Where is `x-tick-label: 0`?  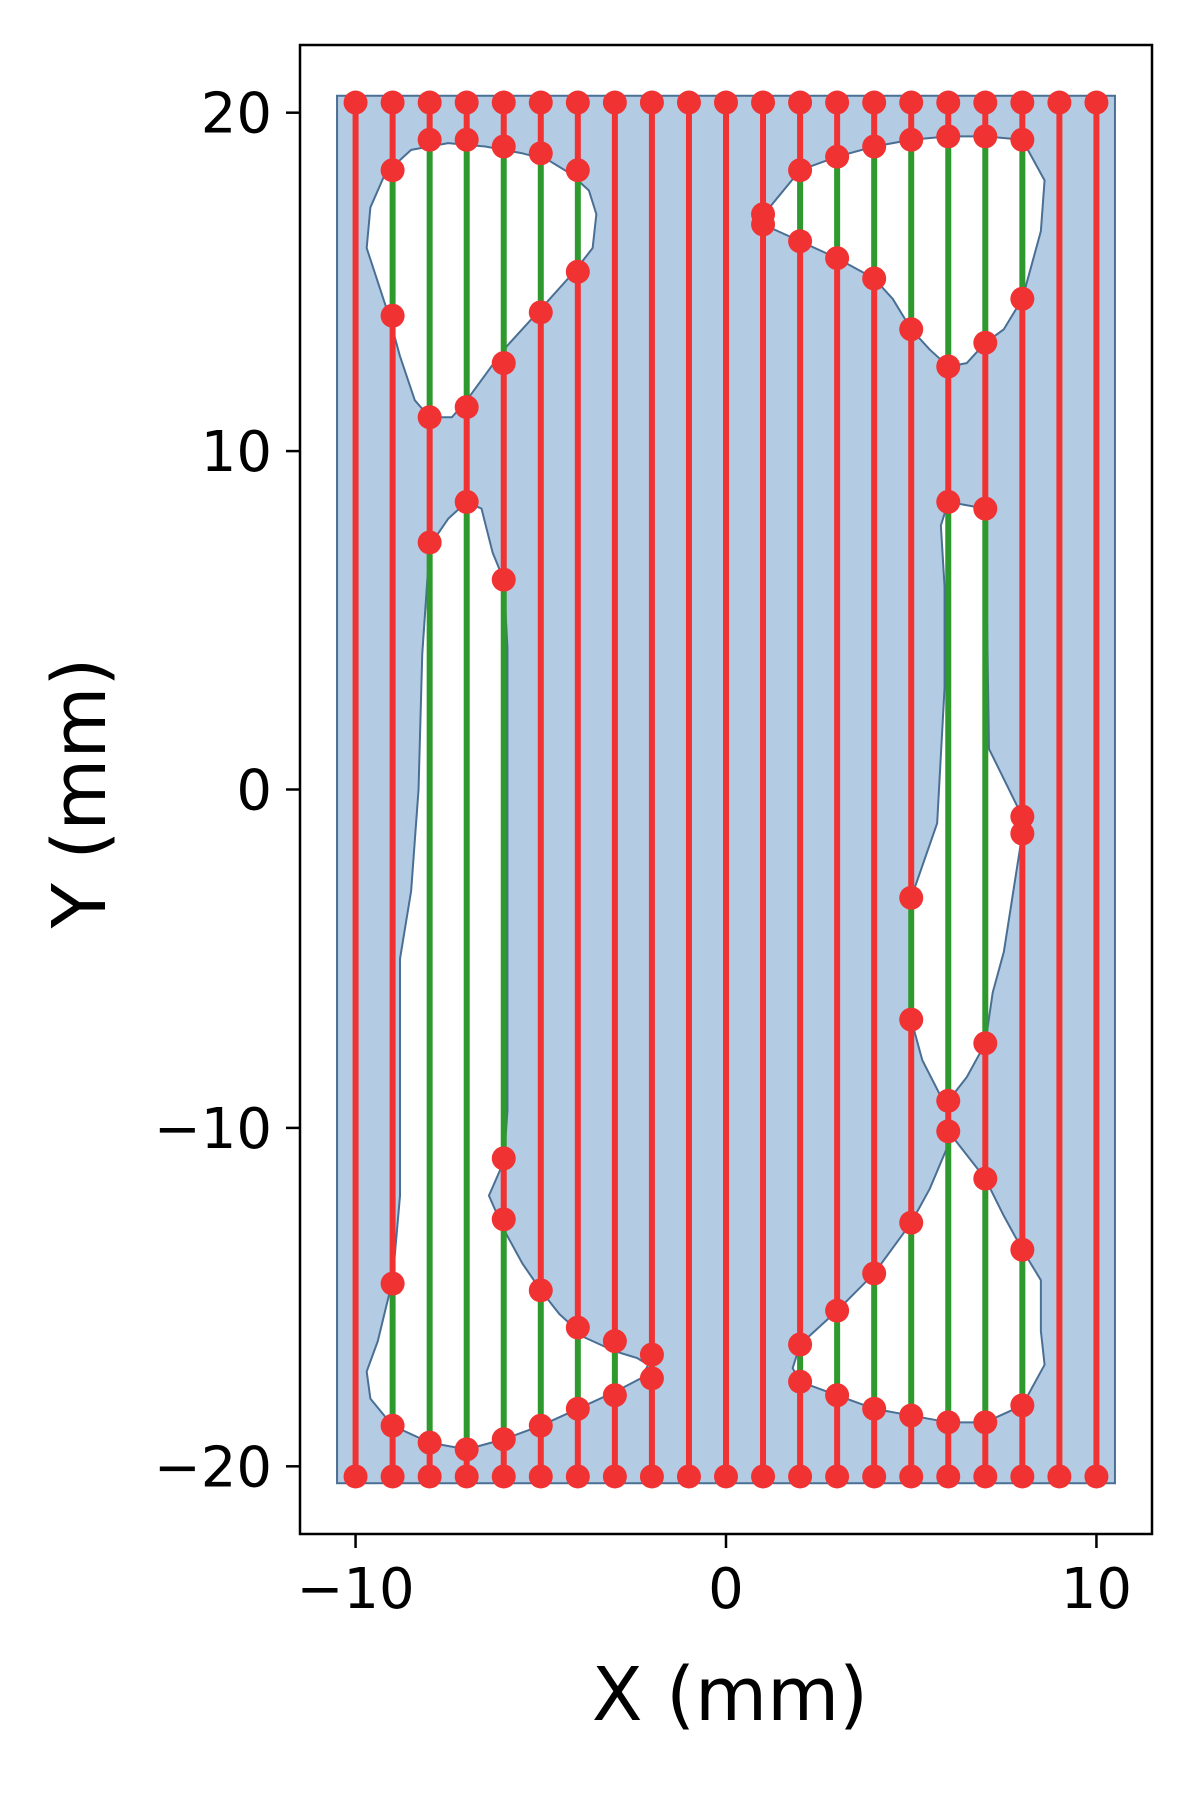 x-tick-label: 0 is located at coordinates (726, 1589).